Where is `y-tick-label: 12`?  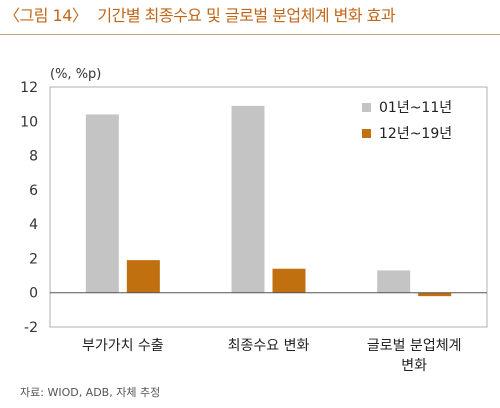
y-tick-label: 12 is located at coordinates (29, 88).